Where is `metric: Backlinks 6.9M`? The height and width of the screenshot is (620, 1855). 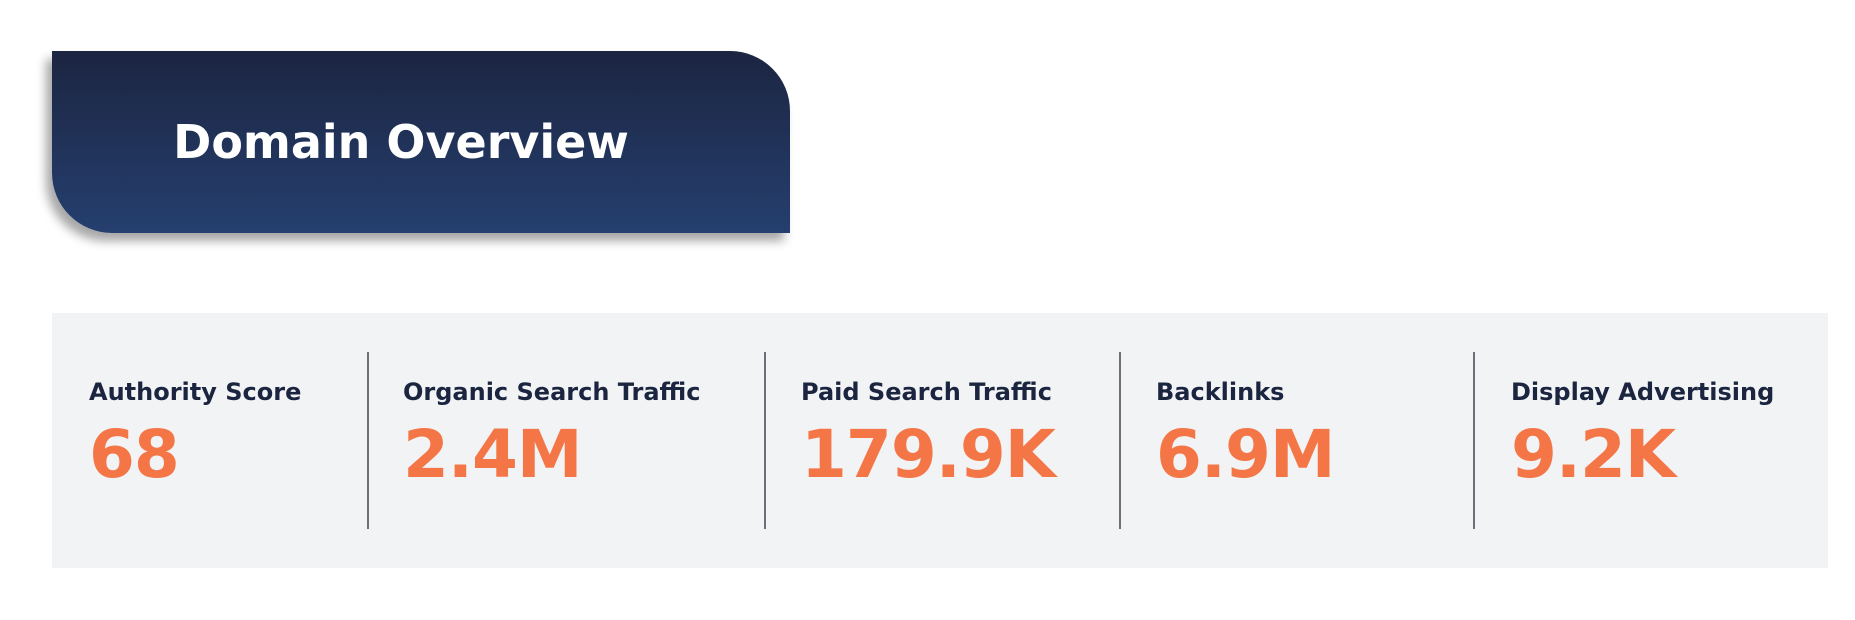 metric: Backlinks 6.9M is located at coordinates (1246, 435).